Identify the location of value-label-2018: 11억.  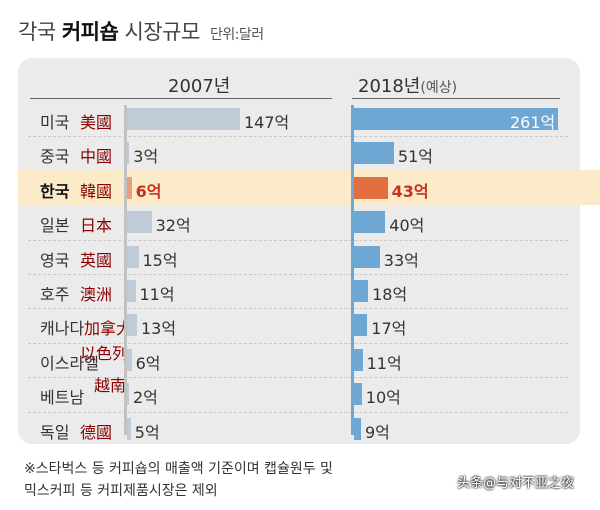
(384, 363).